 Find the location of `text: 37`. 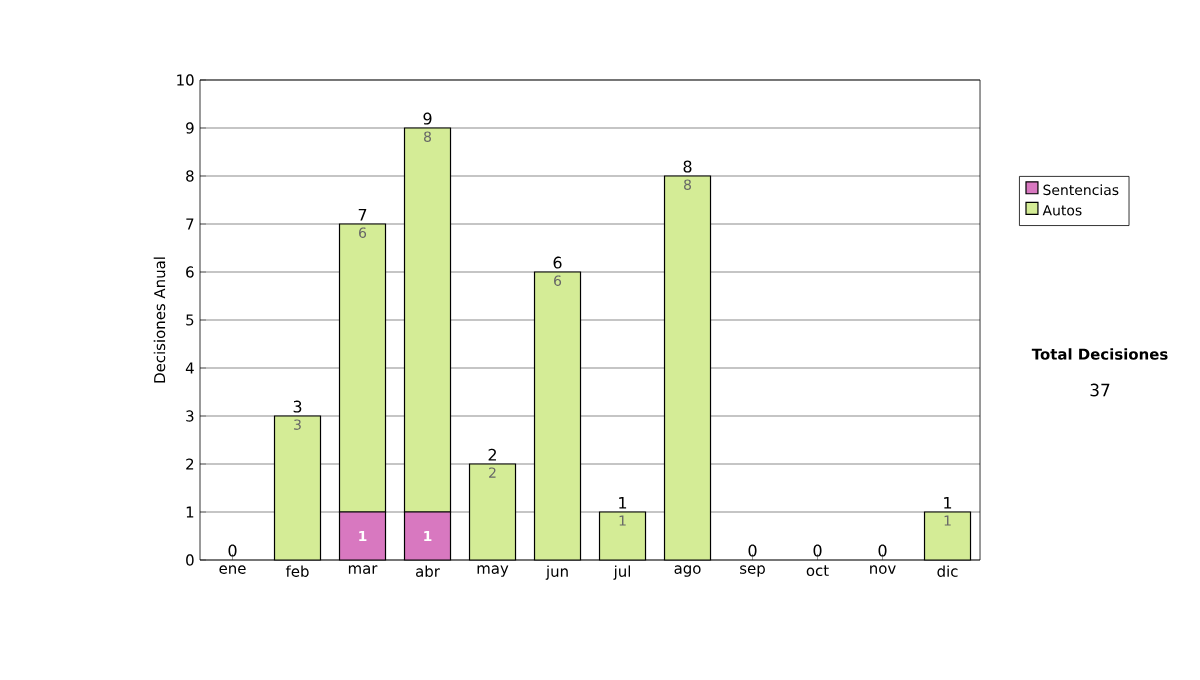

text: 37 is located at coordinates (1100, 390).